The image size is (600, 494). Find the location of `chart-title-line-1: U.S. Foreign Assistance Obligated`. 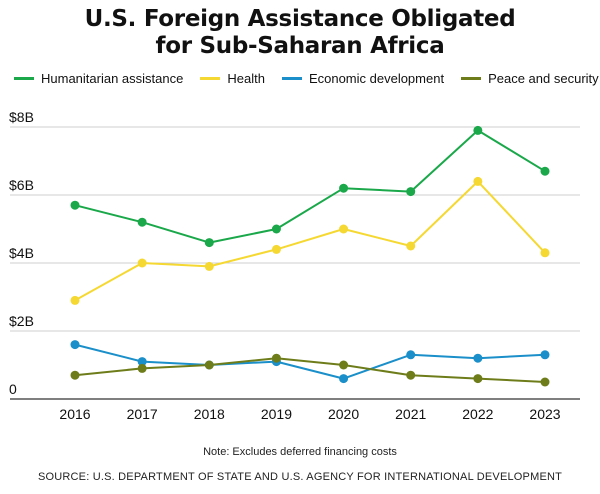

chart-title-line-1: U.S. Foreign Assistance Obligated is located at coordinates (300, 19).